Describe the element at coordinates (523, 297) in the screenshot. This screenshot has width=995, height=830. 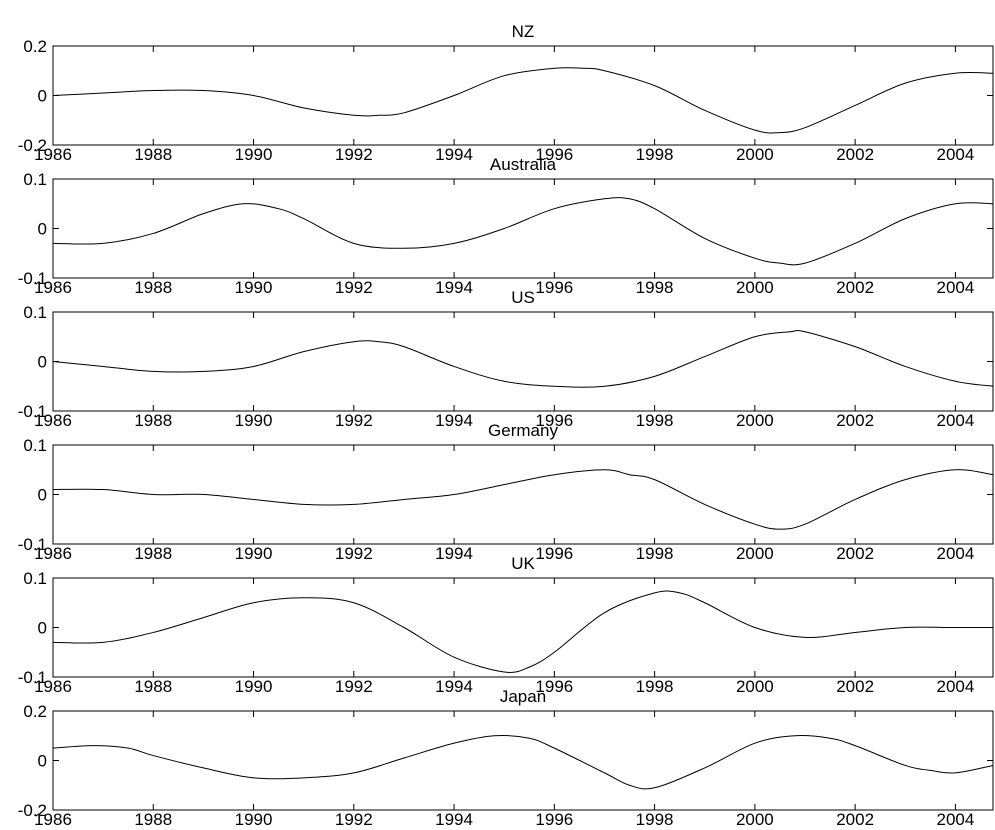
I see `subplot-title: US` at that location.